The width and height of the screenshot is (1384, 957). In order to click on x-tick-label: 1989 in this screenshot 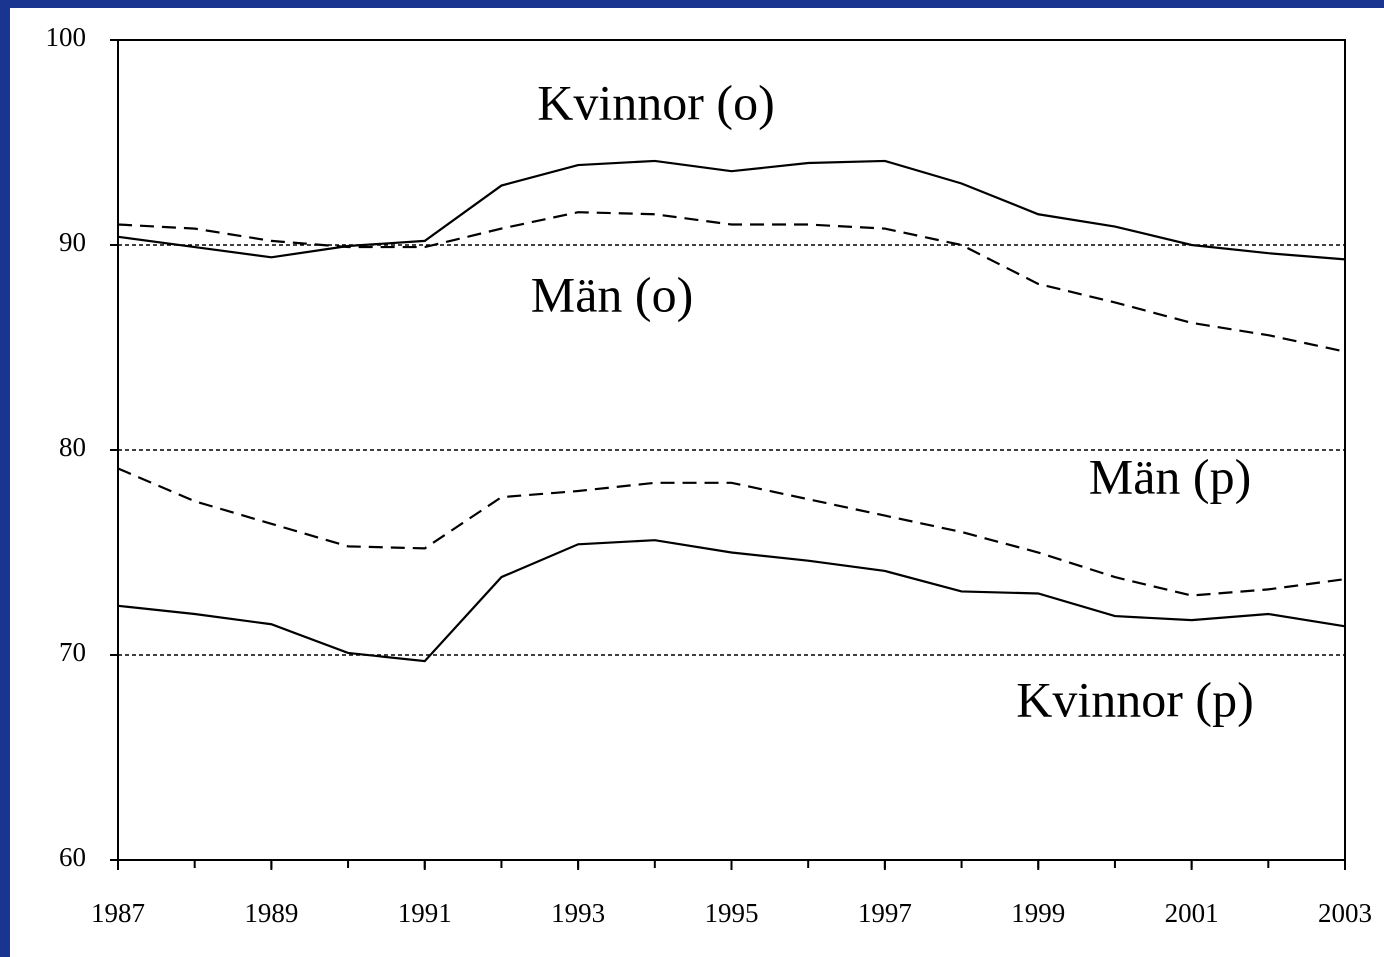, I will do `click(271, 913)`.